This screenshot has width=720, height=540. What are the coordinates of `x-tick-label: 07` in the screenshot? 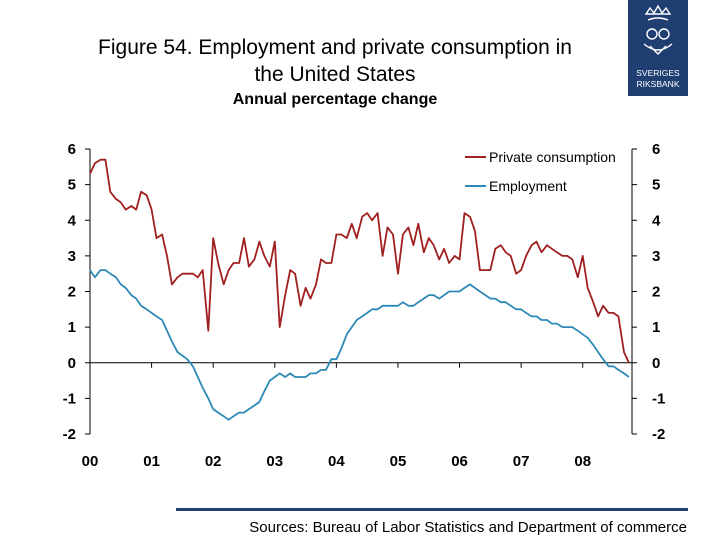 It's located at (521, 461).